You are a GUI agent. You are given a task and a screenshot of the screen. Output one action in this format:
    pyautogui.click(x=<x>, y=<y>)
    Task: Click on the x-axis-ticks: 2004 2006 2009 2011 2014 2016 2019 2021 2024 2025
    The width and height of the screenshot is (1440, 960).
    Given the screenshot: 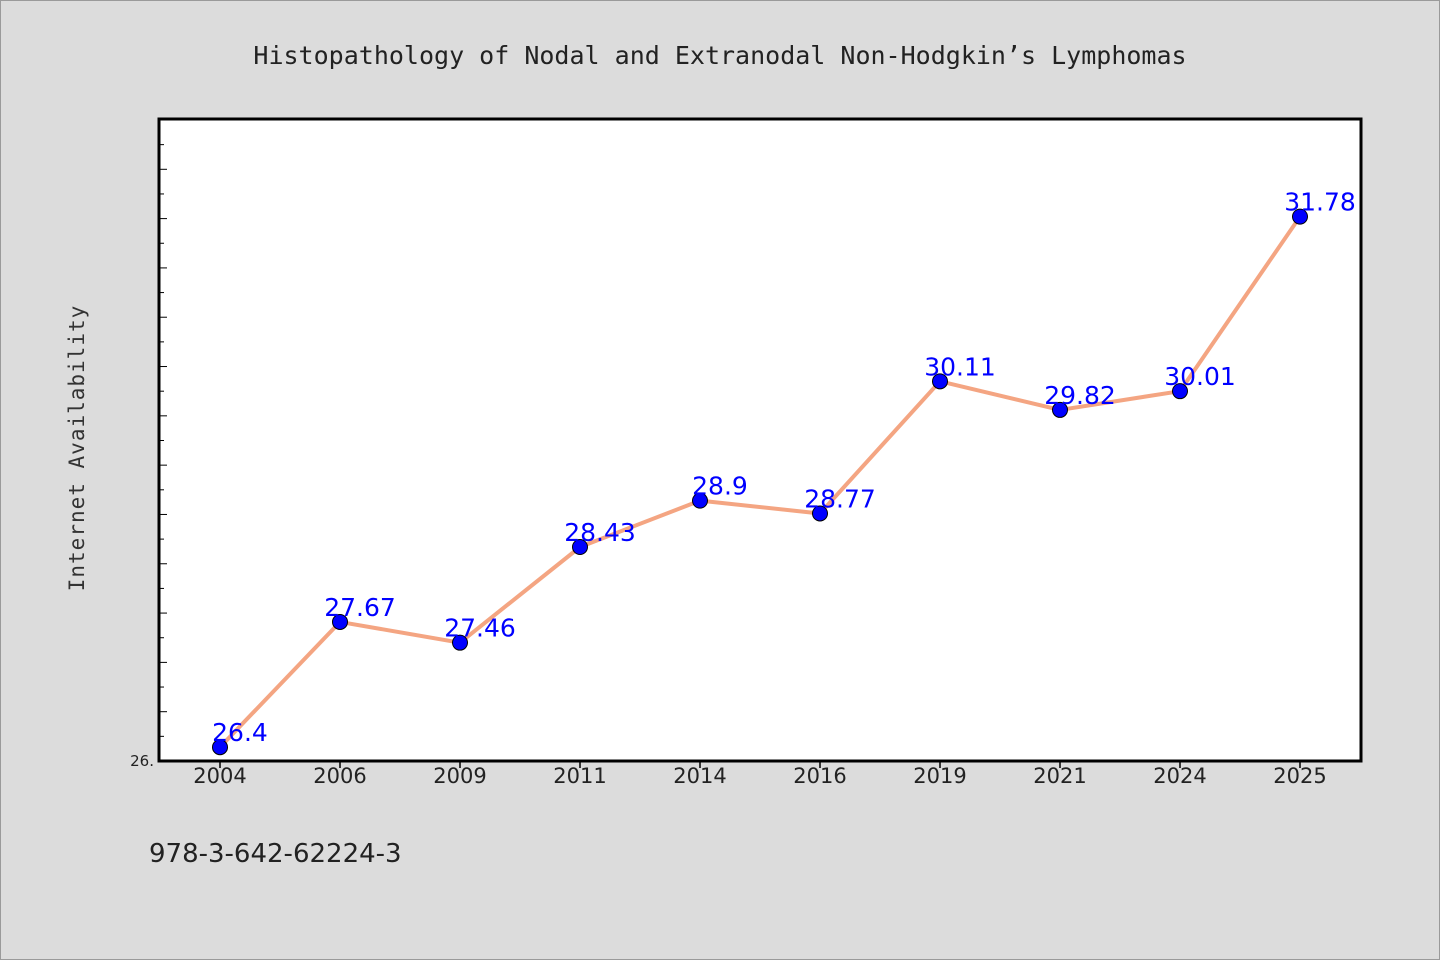 What is the action you would take?
    pyautogui.click(x=760, y=774)
    